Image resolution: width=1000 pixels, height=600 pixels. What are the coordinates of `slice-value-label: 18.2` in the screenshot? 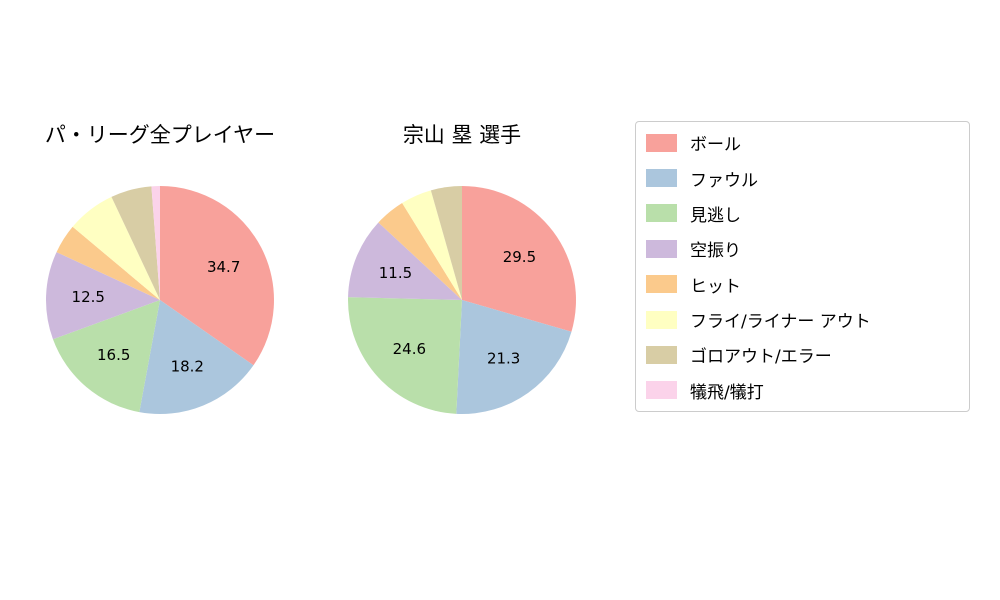 It's located at (187, 366).